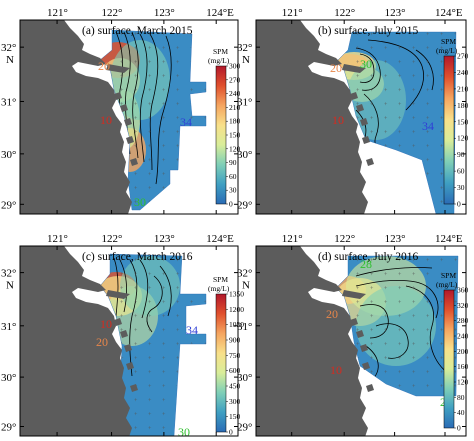 The image size is (474, 441). Describe the element at coordinates (396, 326) in the screenshot. I see `spm-patch` at that location.